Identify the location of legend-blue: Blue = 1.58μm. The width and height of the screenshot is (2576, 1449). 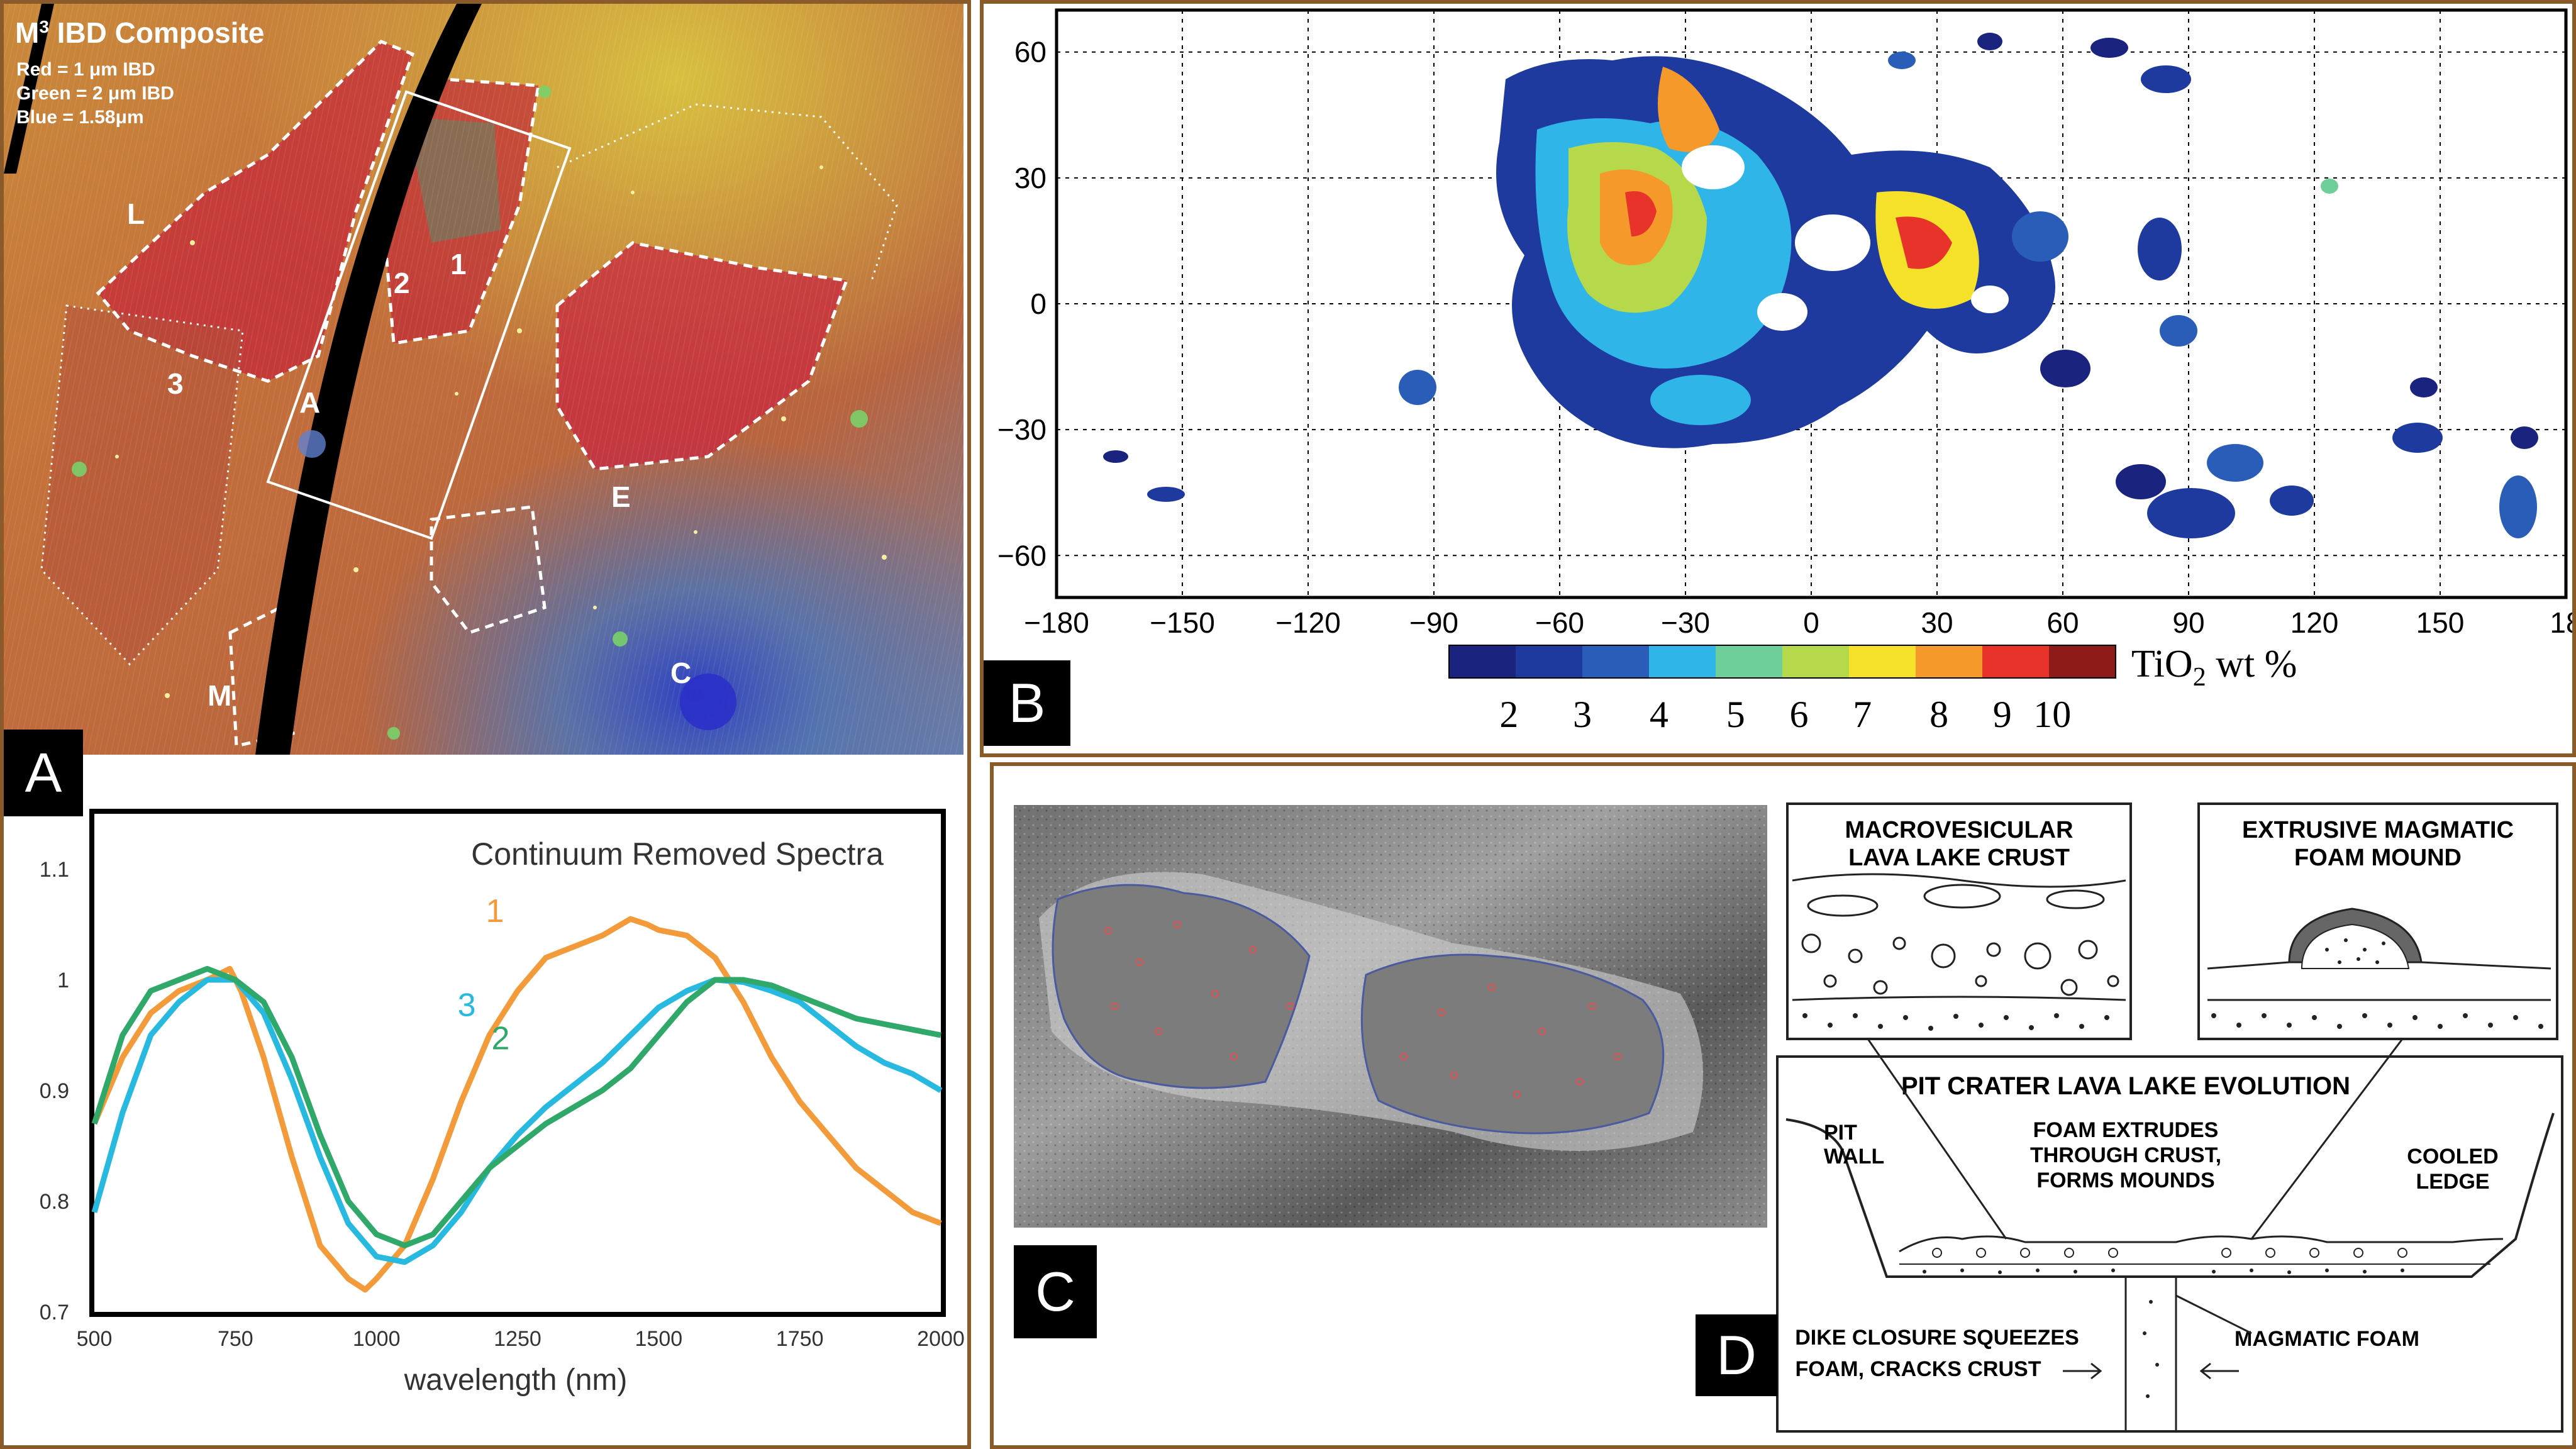
(80, 117).